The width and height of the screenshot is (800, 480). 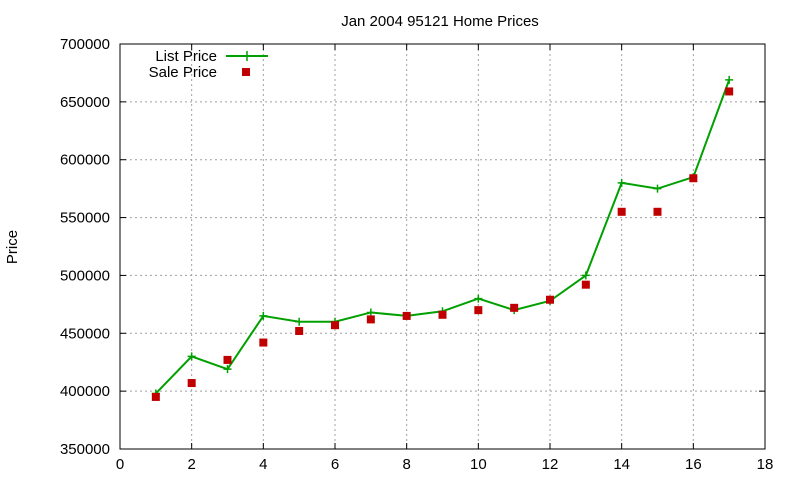 I want to click on y-tick-label: 700000, so click(x=85, y=44).